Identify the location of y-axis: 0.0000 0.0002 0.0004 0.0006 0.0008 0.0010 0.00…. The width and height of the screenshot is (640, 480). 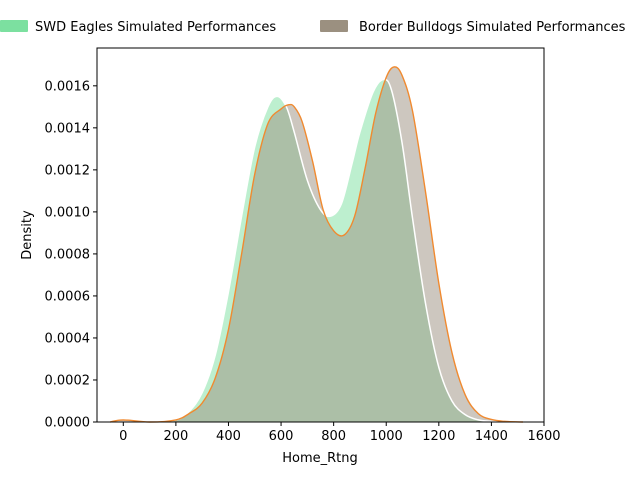
(71, 255).